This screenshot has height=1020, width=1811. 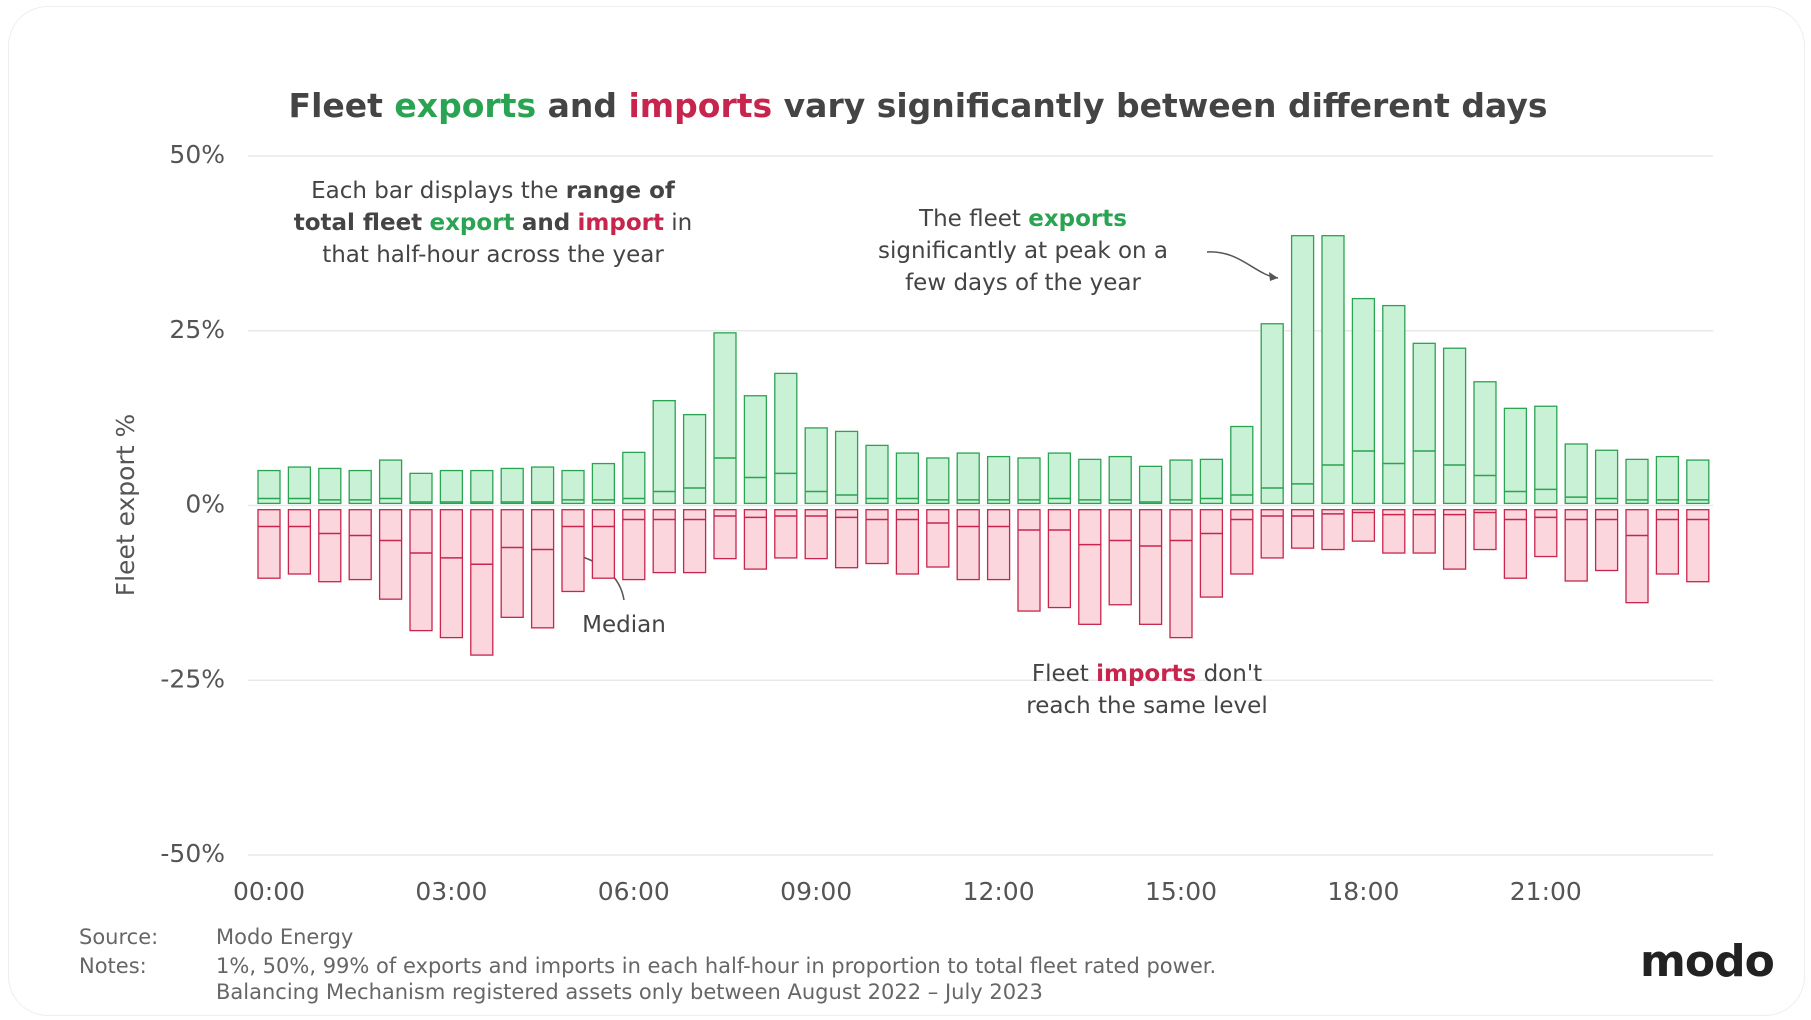 What do you see at coordinates (119, 937) in the screenshot?
I see `source-label: Source:` at bounding box center [119, 937].